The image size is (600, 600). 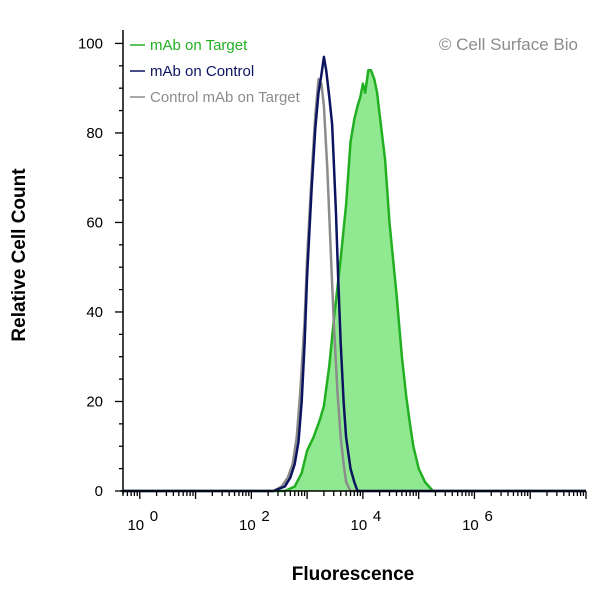 I want to click on x-tick-exponent: 6, so click(x=488, y=516).